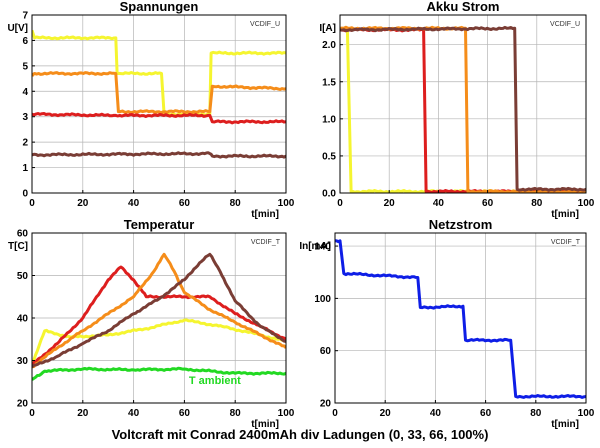  I want to click on chart-title: Netzstrom, so click(461, 224).